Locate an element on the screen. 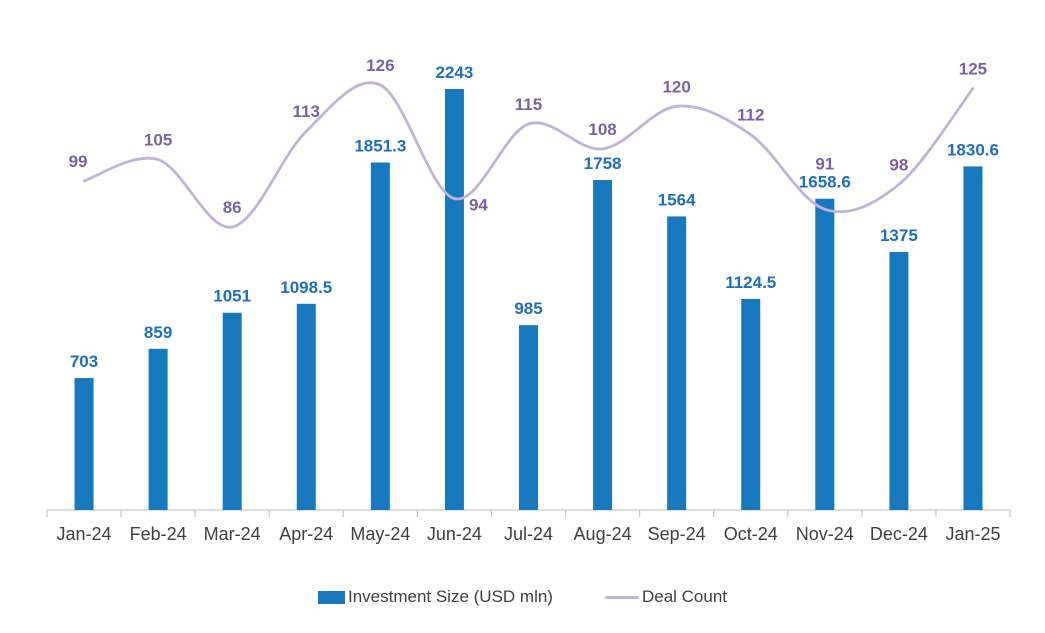  line-value-label: 108 is located at coordinates (602, 129).